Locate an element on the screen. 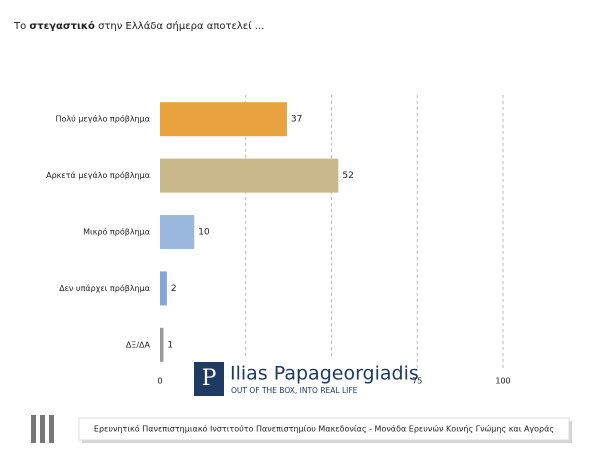 This screenshot has height=449, width=600. y-tick-label: Μικρό πρόβλημα is located at coordinates (116, 232).